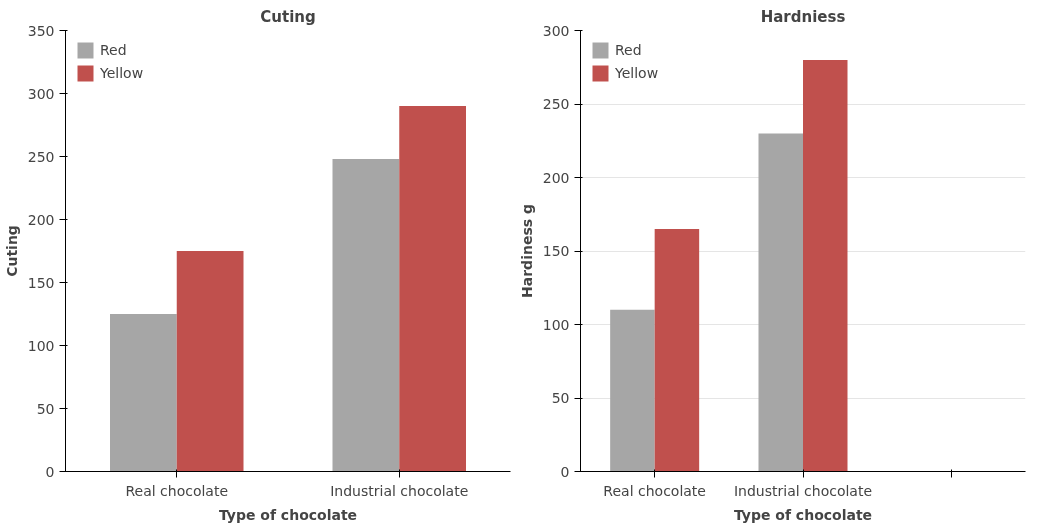  What do you see at coordinates (41, 30) in the screenshot?
I see `y-tick-label: 350` at bounding box center [41, 30].